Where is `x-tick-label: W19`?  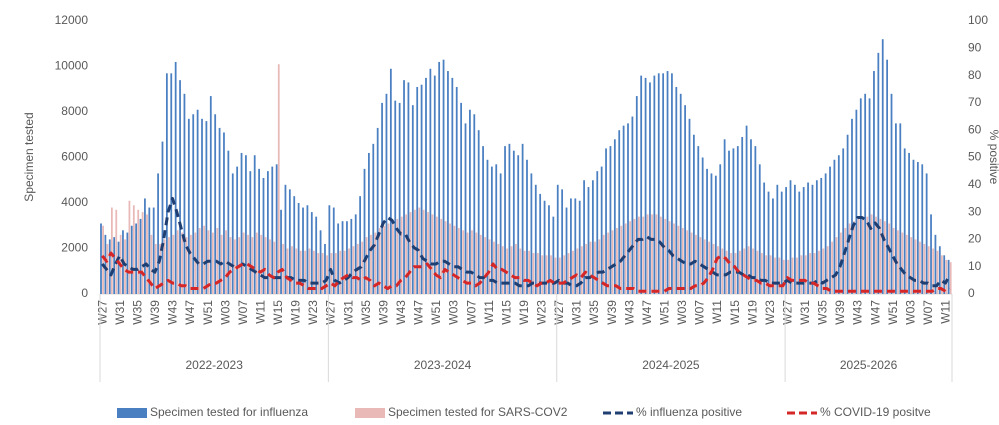 x-tick-label: W19 is located at coordinates (296, 312).